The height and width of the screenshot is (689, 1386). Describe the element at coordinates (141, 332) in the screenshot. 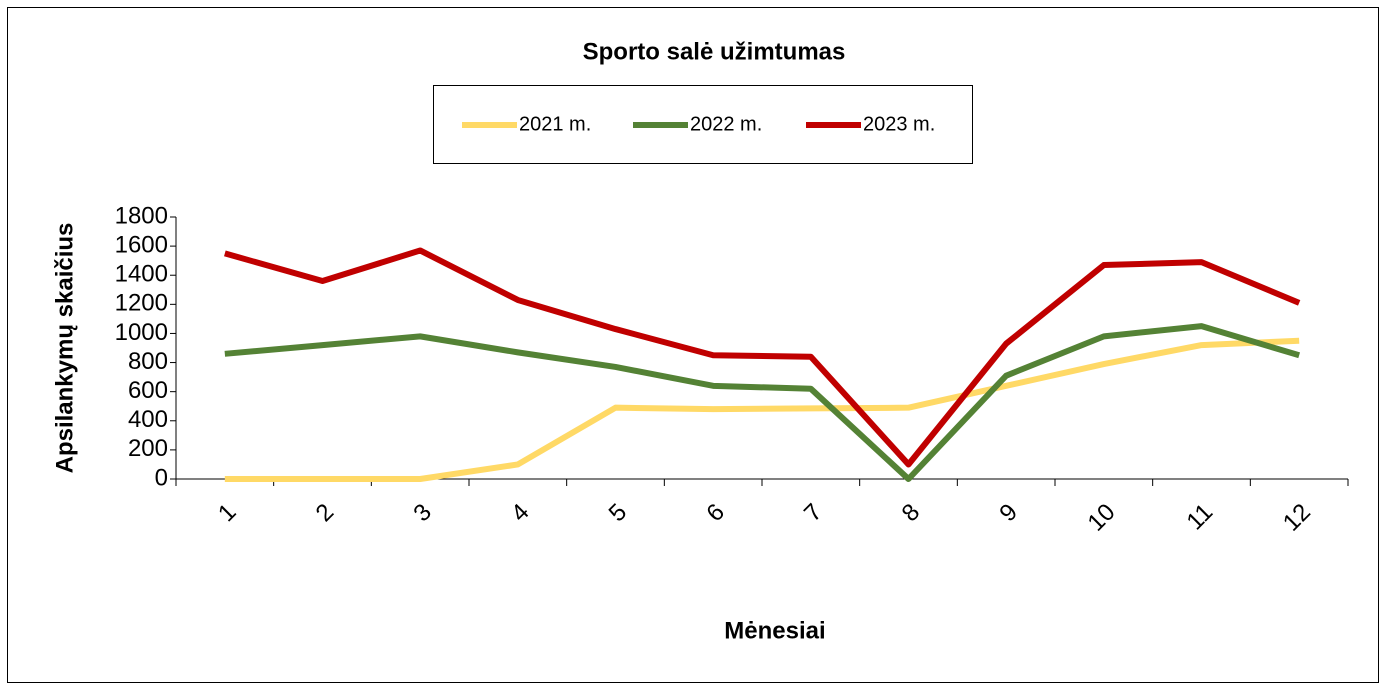

I see `y-tick-label: 1000` at that location.